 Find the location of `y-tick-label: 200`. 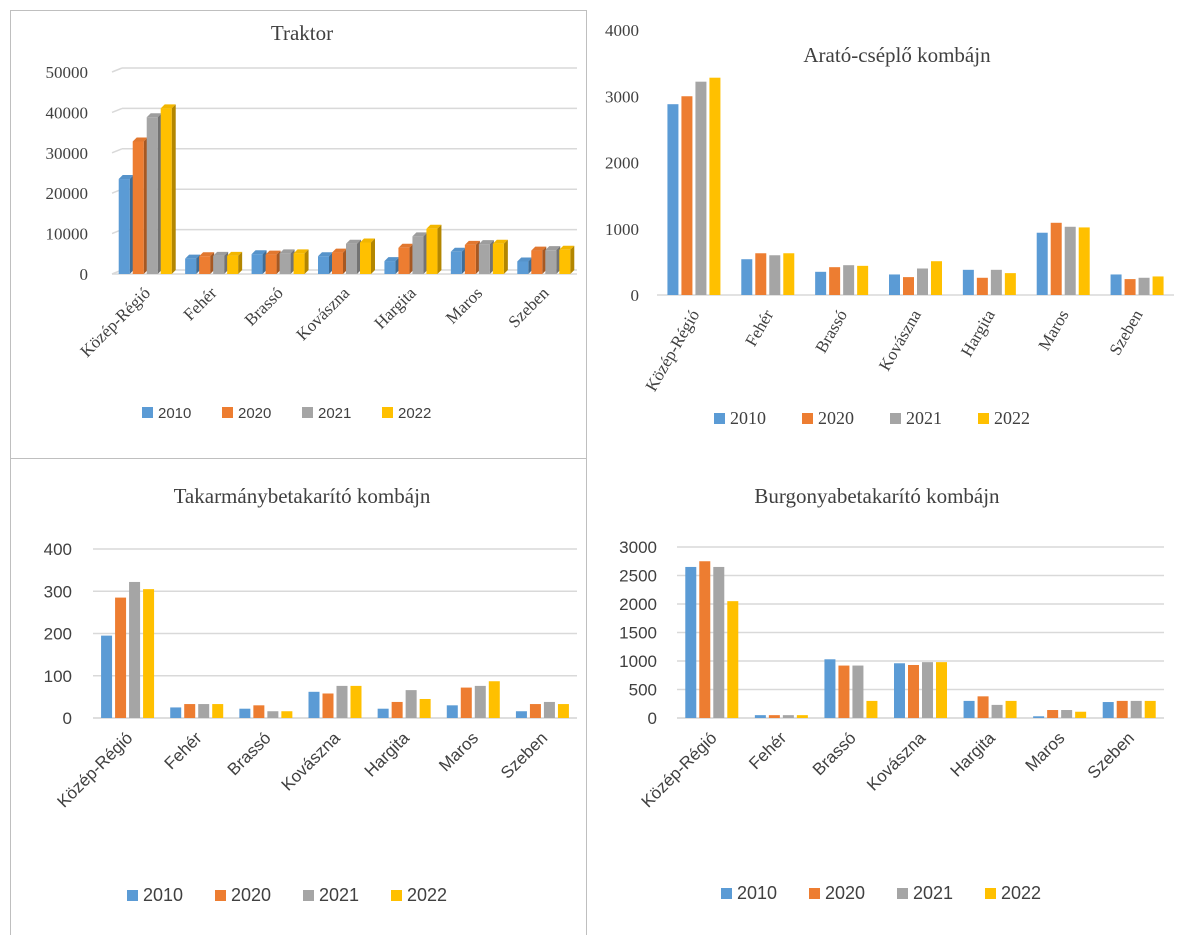

y-tick-label: 200 is located at coordinates (58, 634).